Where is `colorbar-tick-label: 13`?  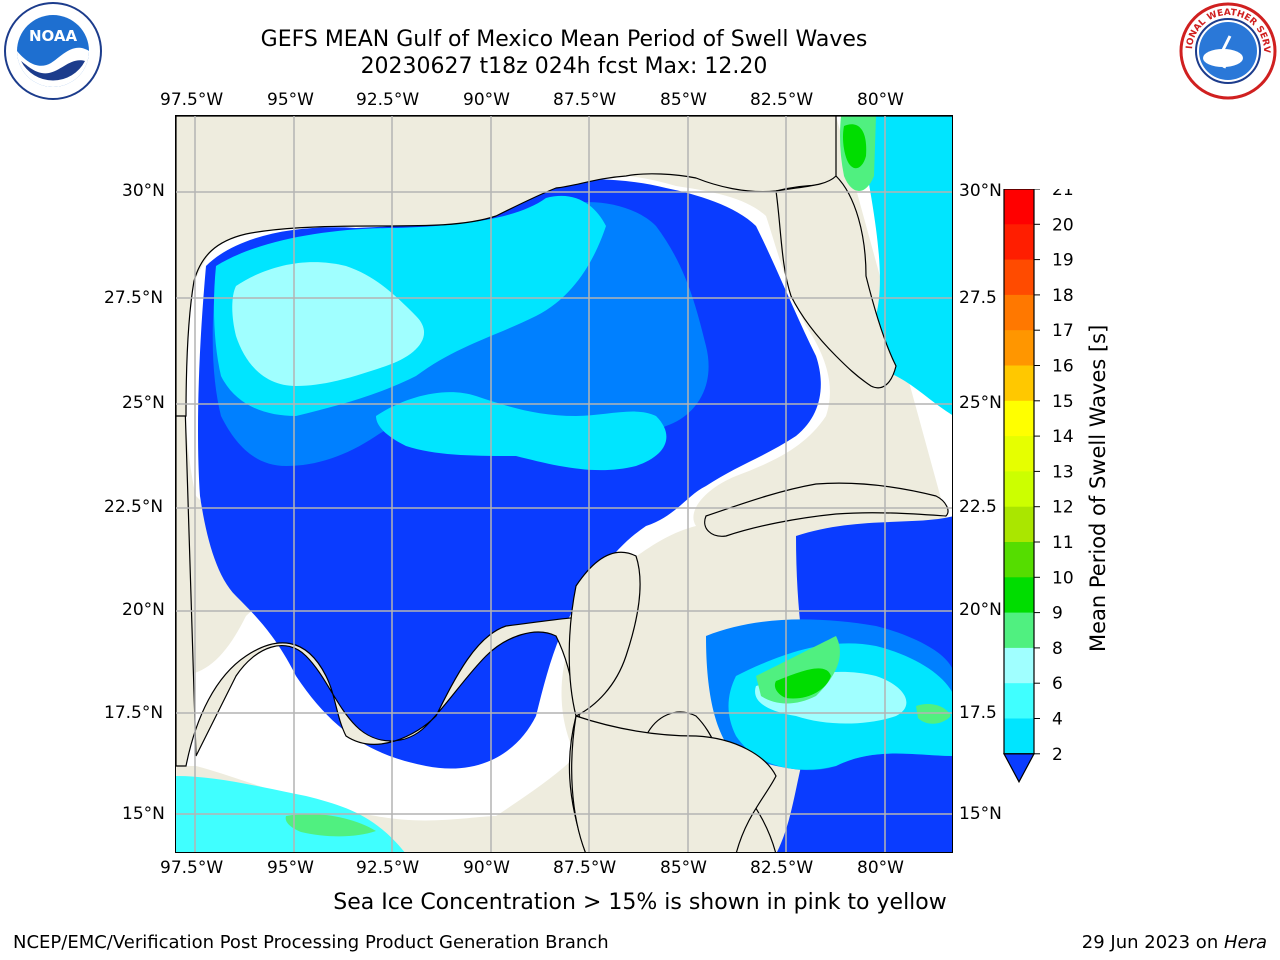
colorbar-tick-label: 13 is located at coordinates (1063, 472).